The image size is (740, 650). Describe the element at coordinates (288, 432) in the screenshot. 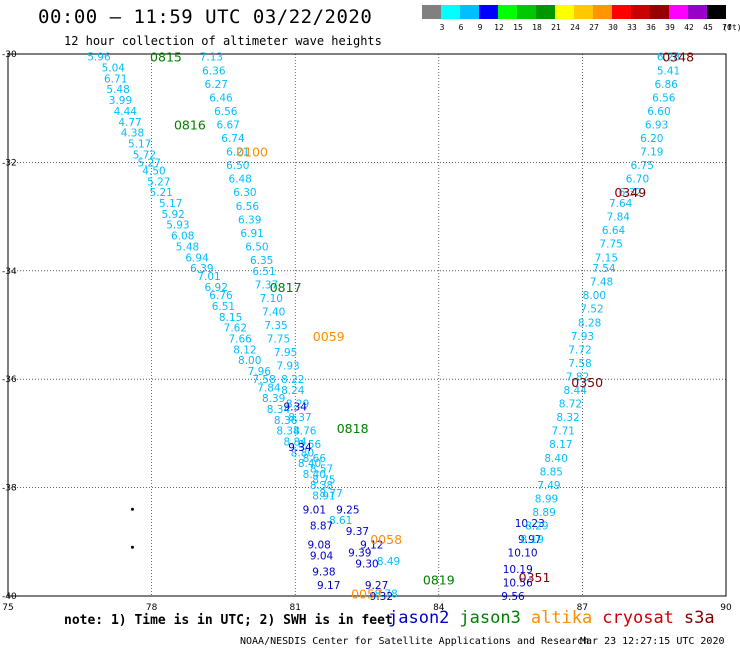

I see `wave-height-value: 8.34` at that location.